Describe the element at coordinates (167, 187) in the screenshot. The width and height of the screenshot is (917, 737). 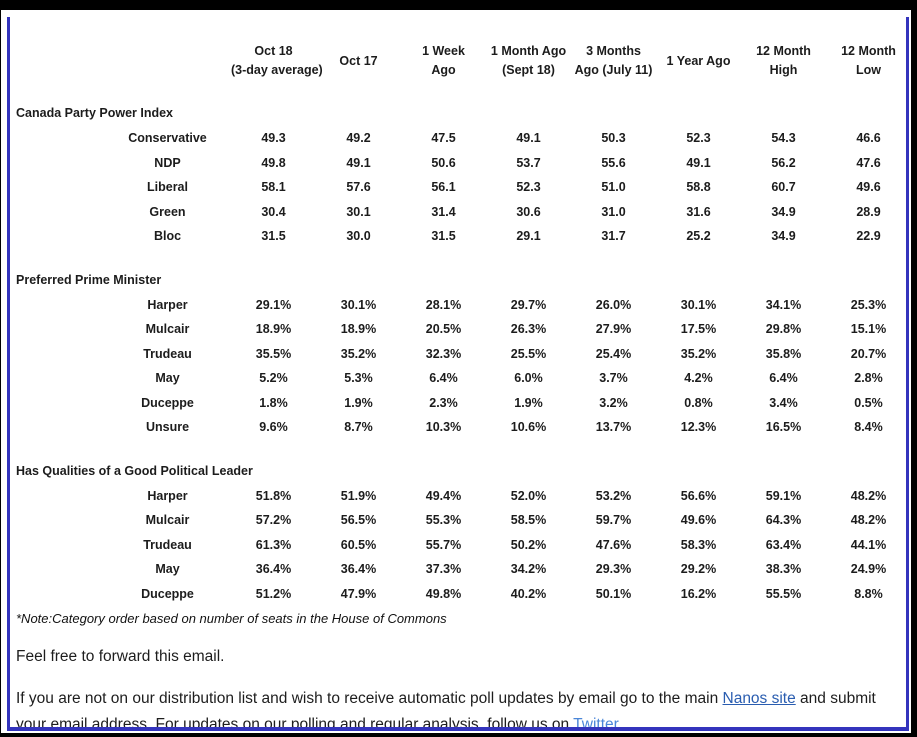
I see `row-label: Liberal` at that location.